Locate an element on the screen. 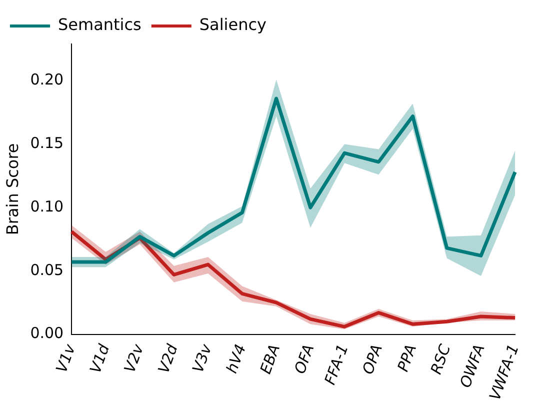  y-tick-label: 0.05 is located at coordinates (47, 269).